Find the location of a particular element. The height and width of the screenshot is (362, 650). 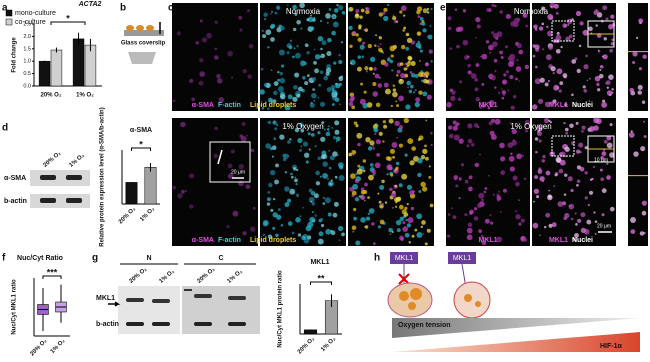

row-title: 1% Oxygen is located at coordinates (530, 126).